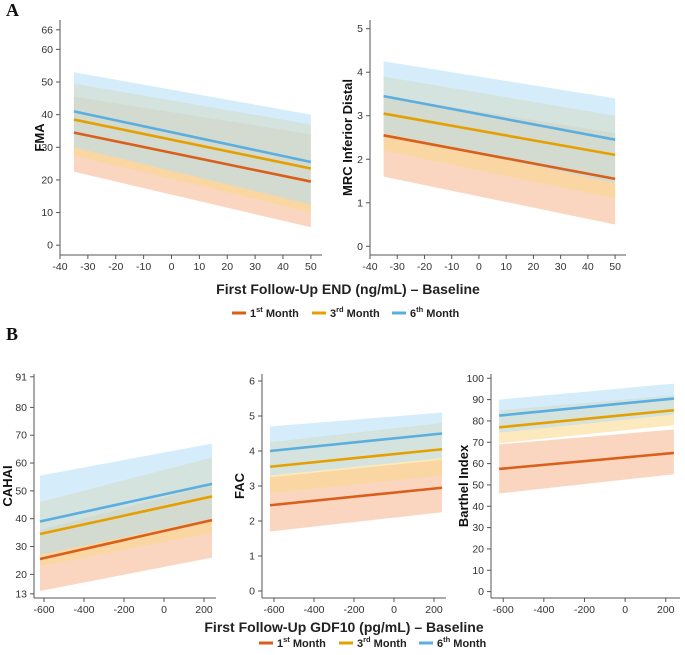 This screenshot has width=685, height=655. Describe the element at coordinates (348, 289) in the screenshot. I see `x-axis-title-a: First Follow-Up END (ng/mL) – Baseline` at that location.